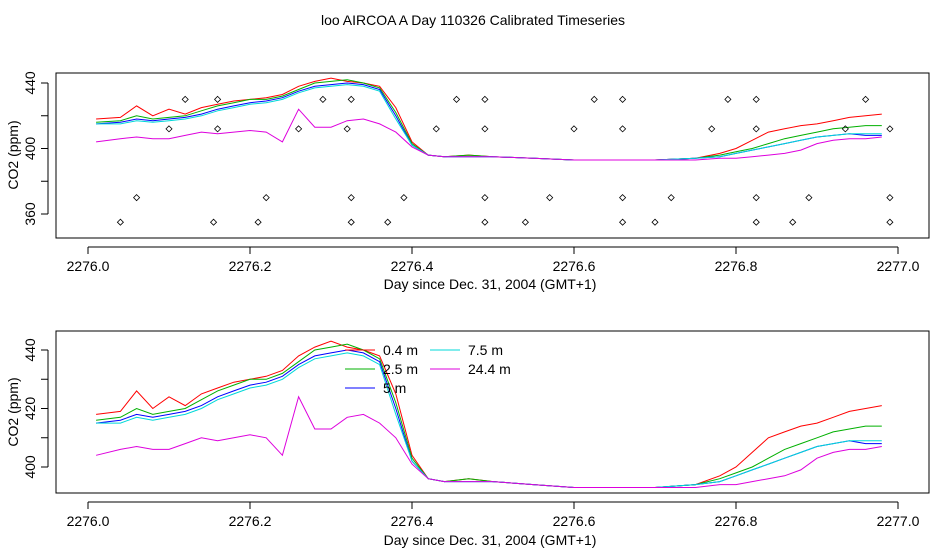 The height and width of the screenshot is (550, 950). I want to click on legend-label: 24.4 m, so click(489, 369).